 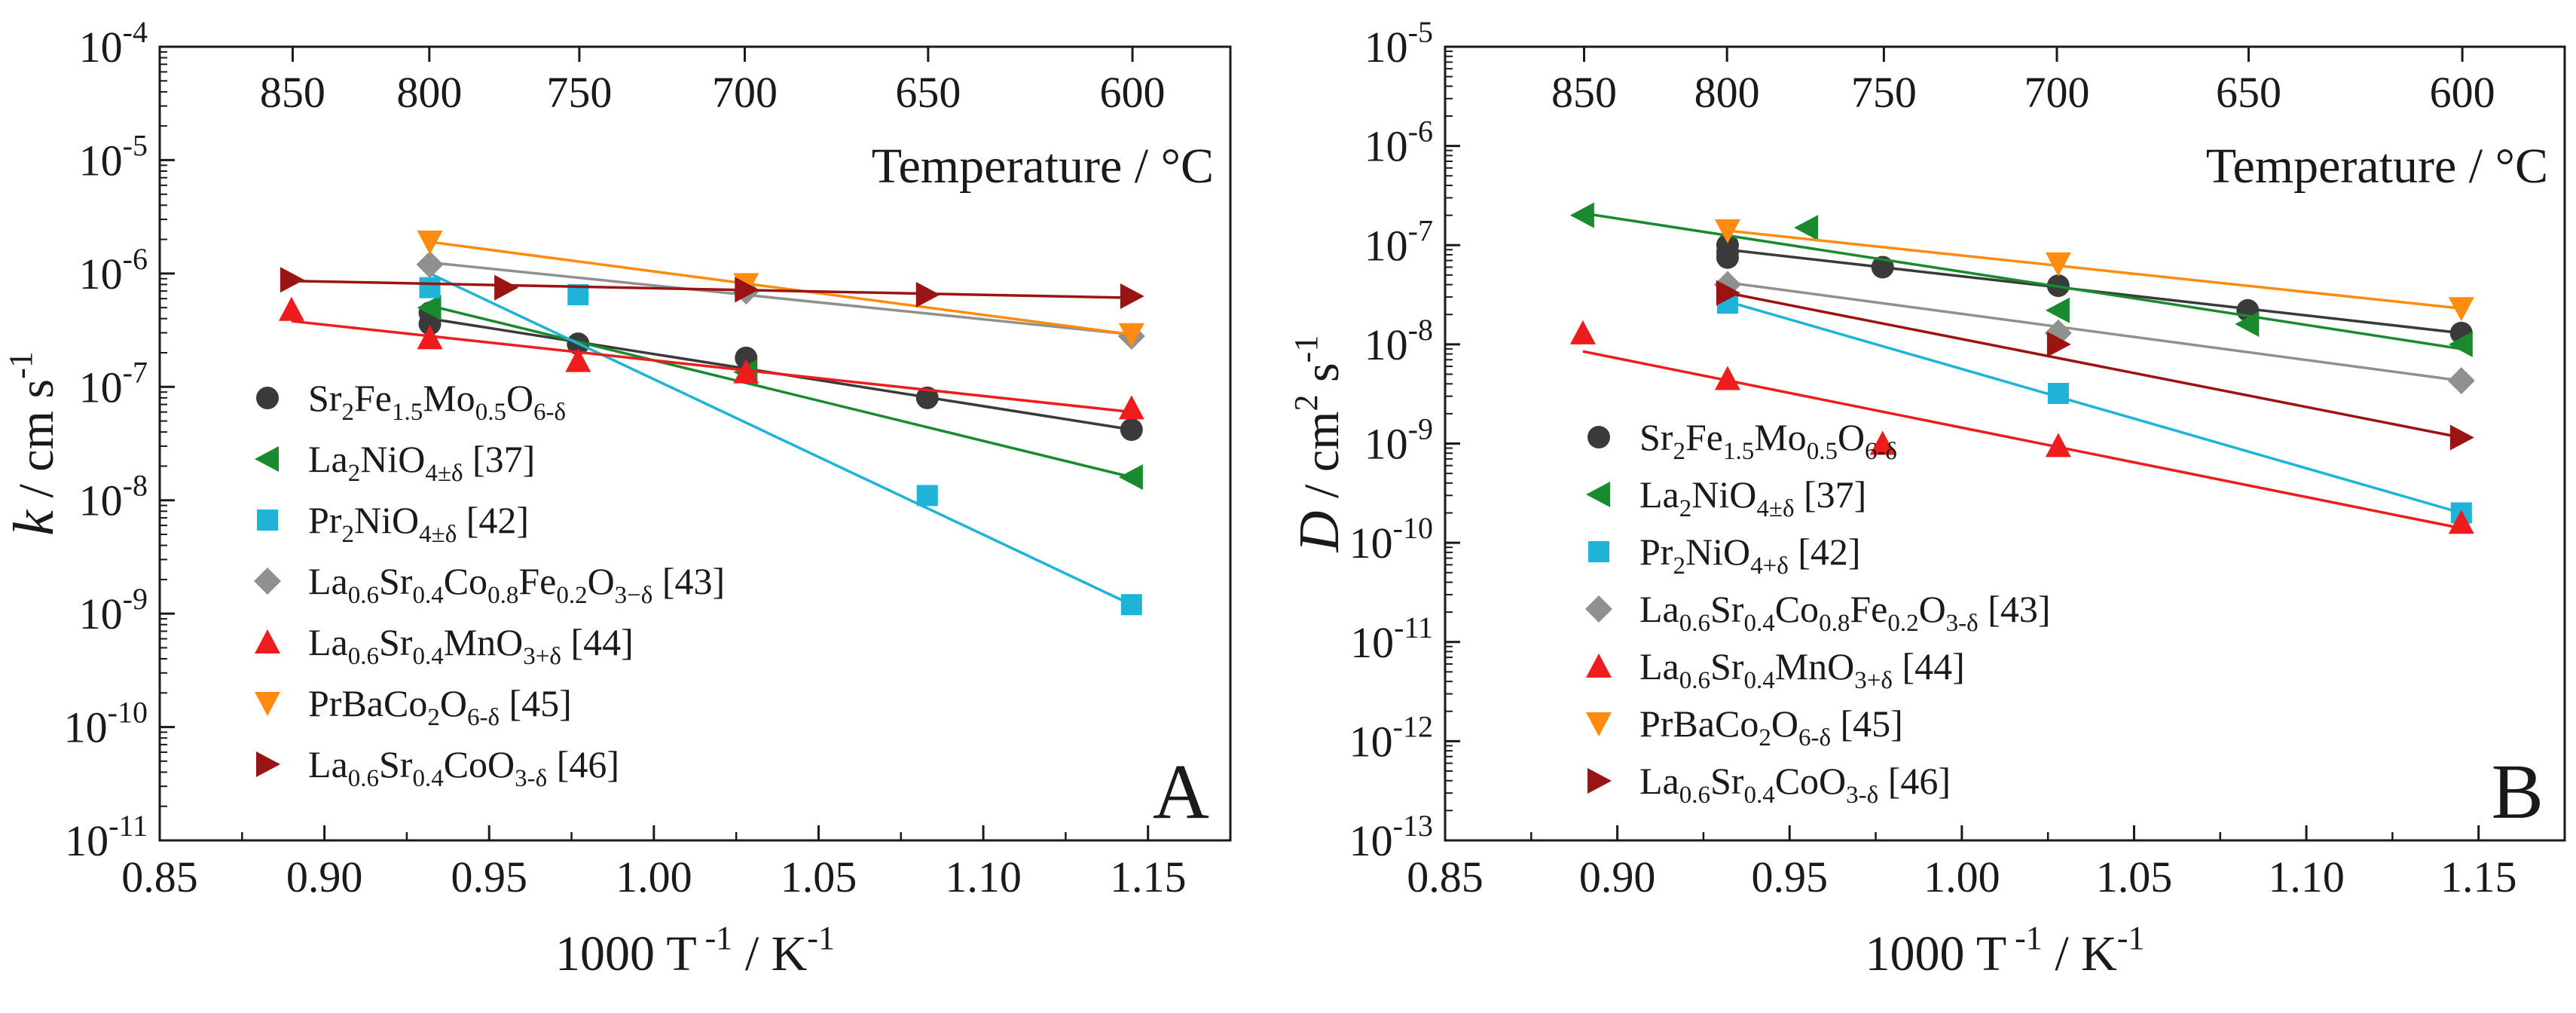 What do you see at coordinates (1181, 791) in the screenshot?
I see `panel-letter: A` at bounding box center [1181, 791].